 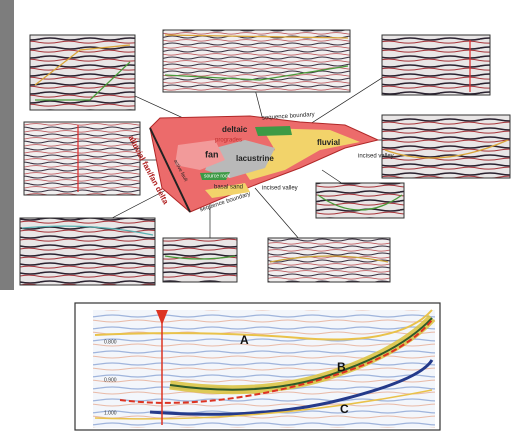 I want to click on well-arrow, so click(x=162, y=317).